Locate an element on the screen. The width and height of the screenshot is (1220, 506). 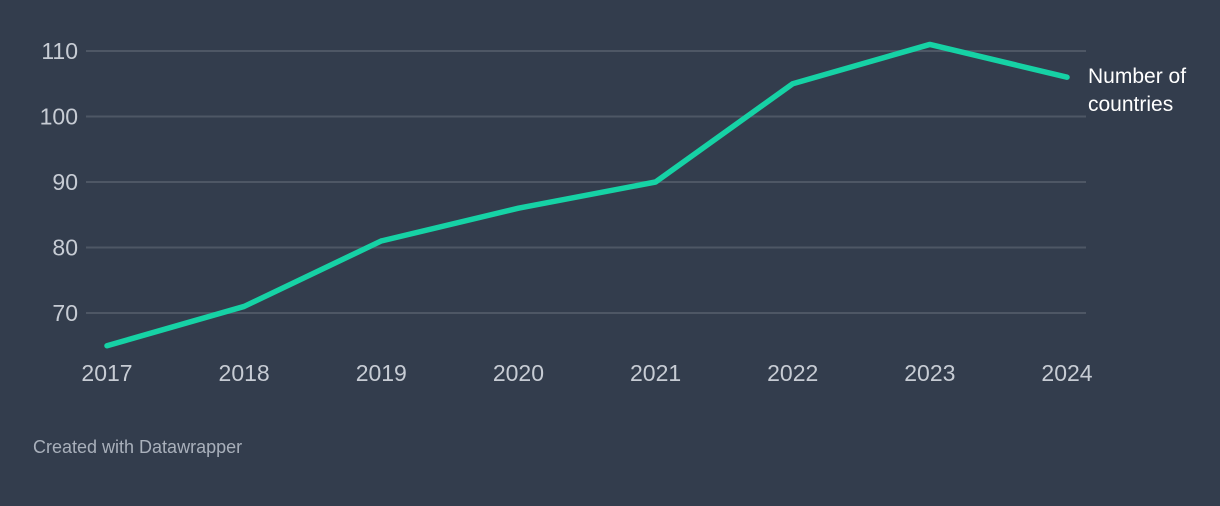
x-axis-tick-label: 2020 is located at coordinates (518, 373).